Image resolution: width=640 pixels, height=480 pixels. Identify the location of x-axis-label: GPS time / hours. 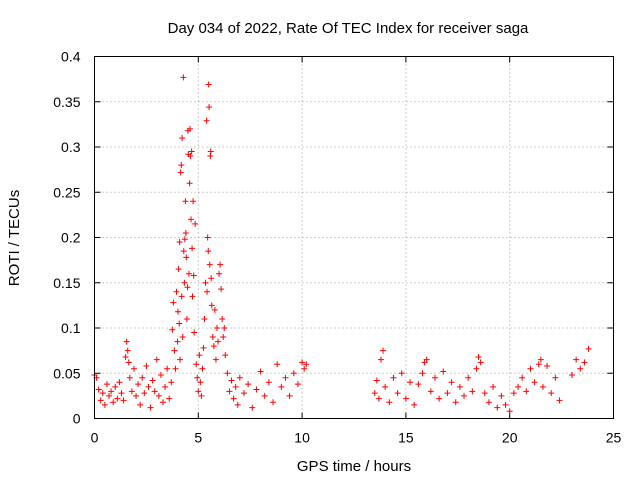
(354, 466).